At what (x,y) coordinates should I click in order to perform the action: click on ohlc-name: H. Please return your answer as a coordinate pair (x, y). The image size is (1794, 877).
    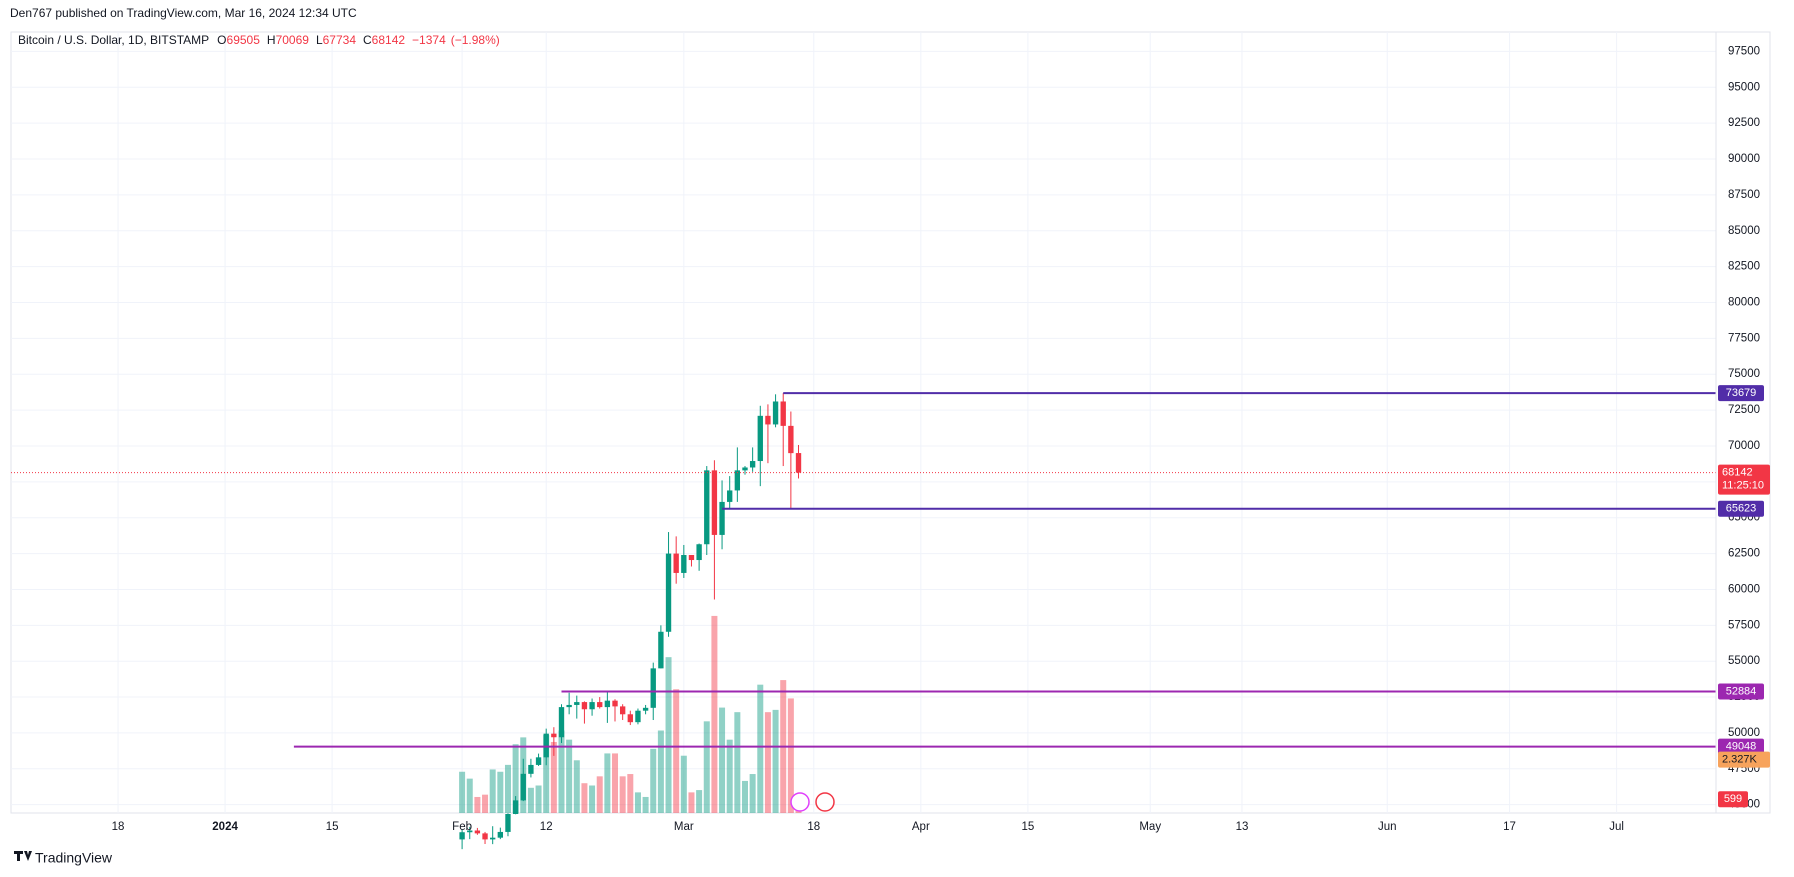
    Looking at the image, I should click on (271, 40).